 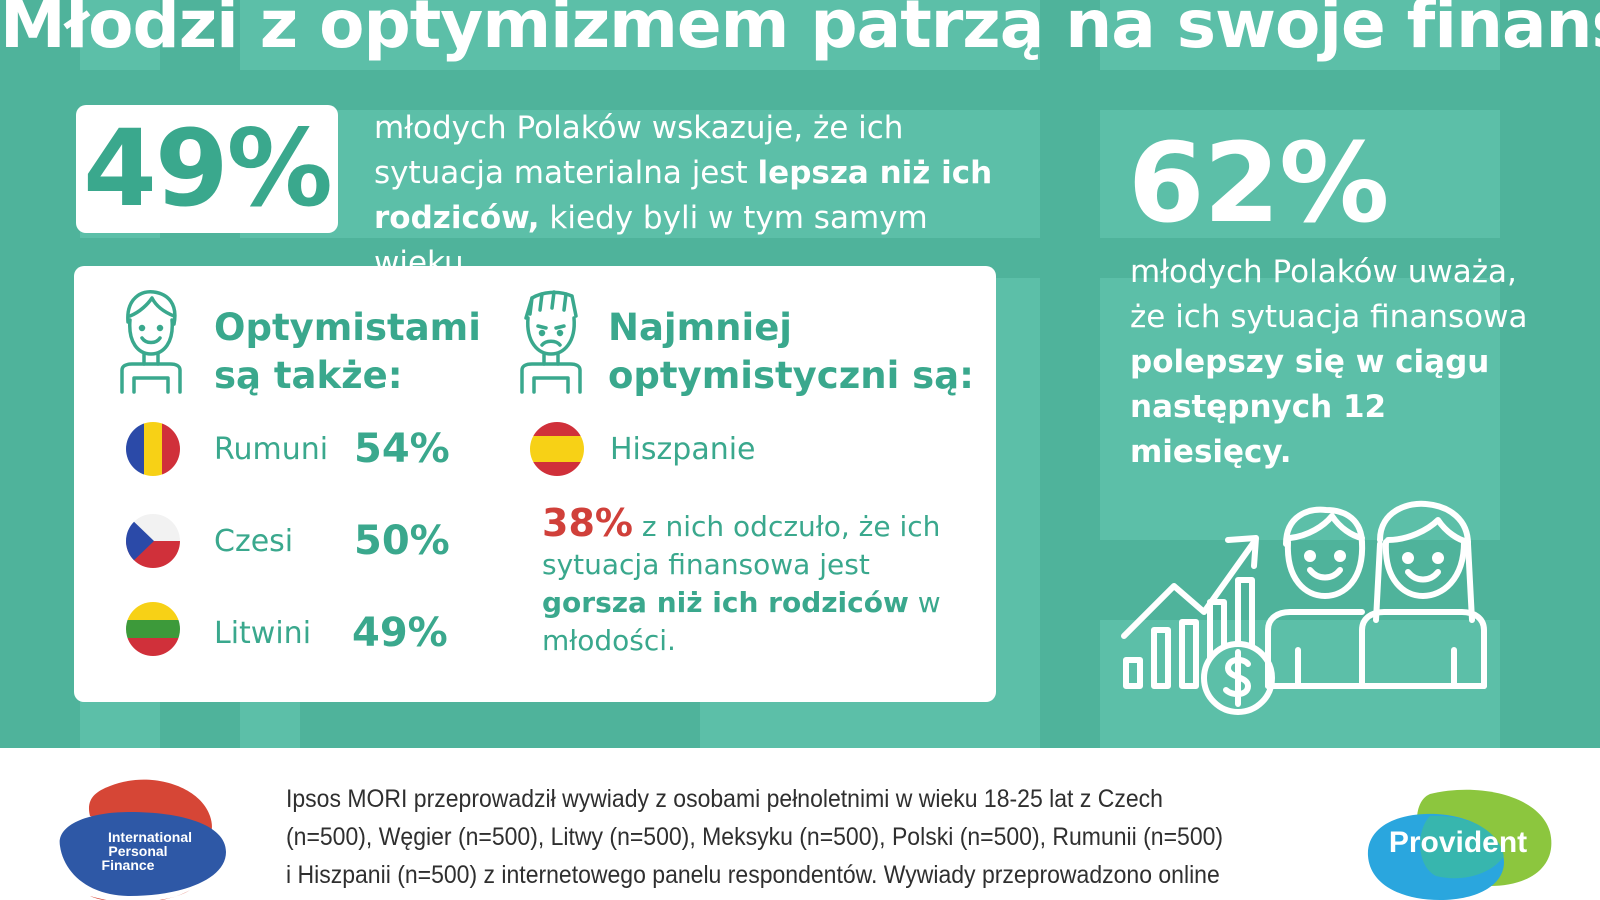 I want to click on stat-49-box: 49%, so click(x=207, y=169).